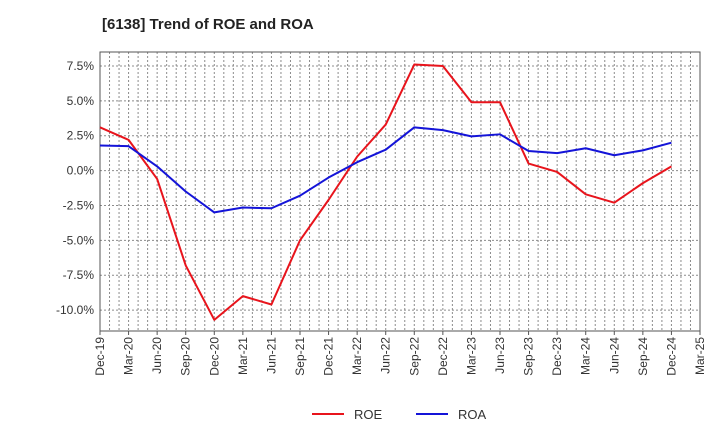 Image resolution: width=720 pixels, height=440 pixels. What do you see at coordinates (157, 355) in the screenshot?
I see `x-tick-label: Jun-20` at bounding box center [157, 355].